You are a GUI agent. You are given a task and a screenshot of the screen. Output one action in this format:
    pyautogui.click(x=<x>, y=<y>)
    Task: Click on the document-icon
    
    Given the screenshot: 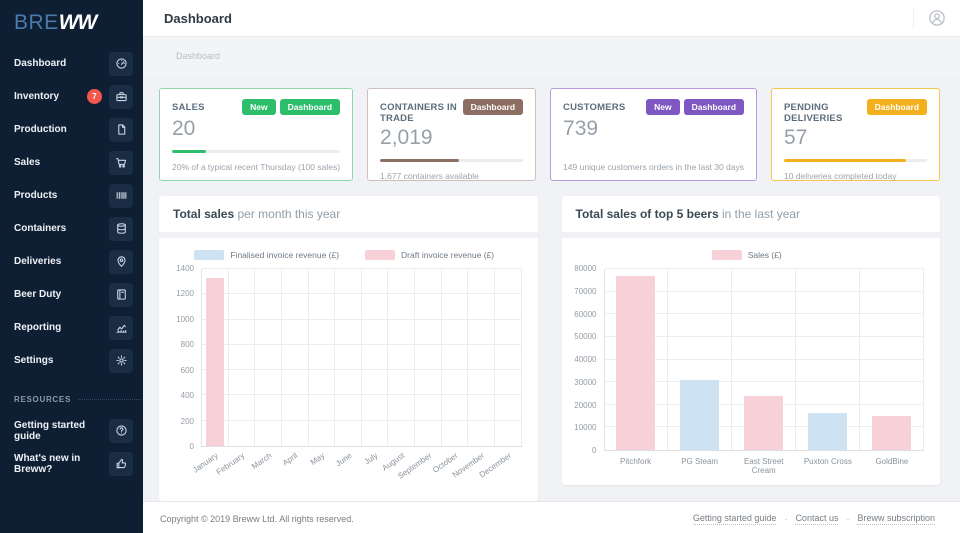 What is the action you would take?
    pyautogui.click(x=121, y=129)
    